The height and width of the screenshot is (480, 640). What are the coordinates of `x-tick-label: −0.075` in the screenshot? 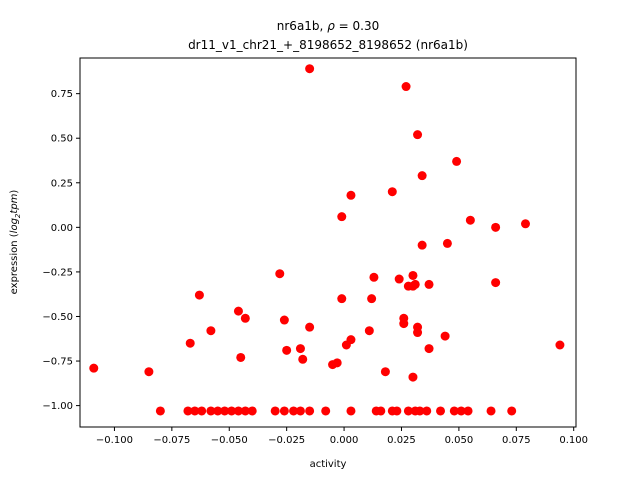 It's located at (171, 440).